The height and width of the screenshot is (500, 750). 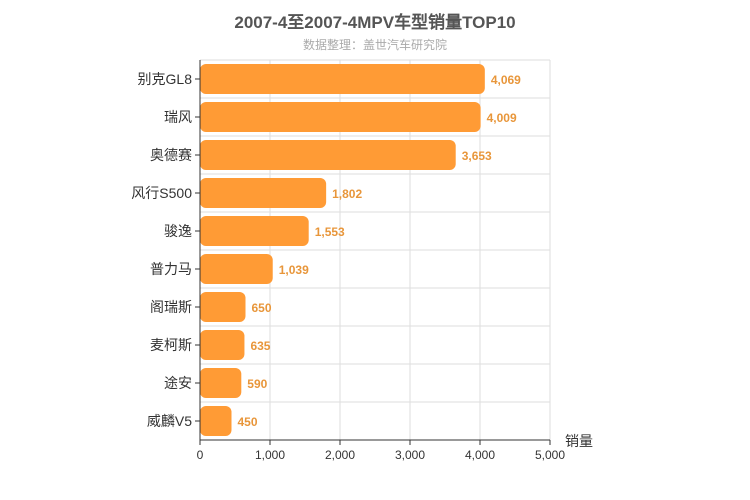 I want to click on y-tick-label: 途安, so click(x=178, y=383).